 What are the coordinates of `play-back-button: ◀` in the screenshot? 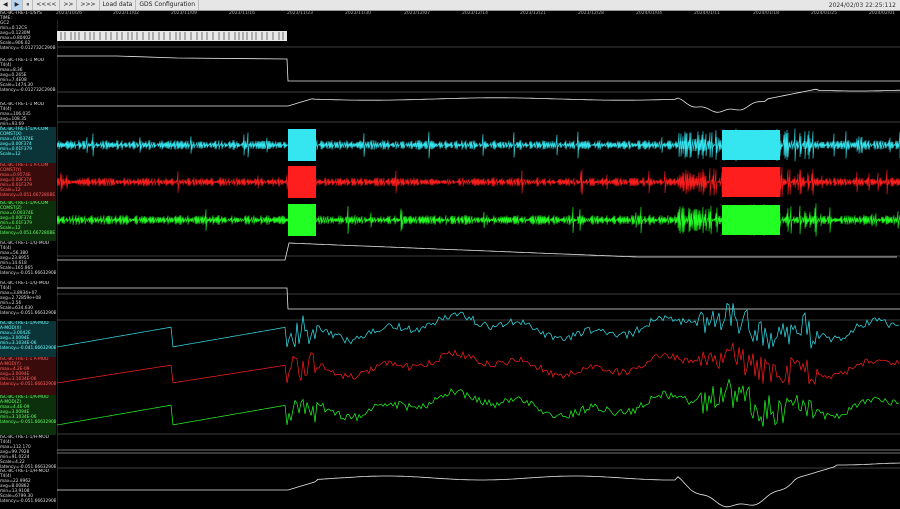 It's located at (6, 5).